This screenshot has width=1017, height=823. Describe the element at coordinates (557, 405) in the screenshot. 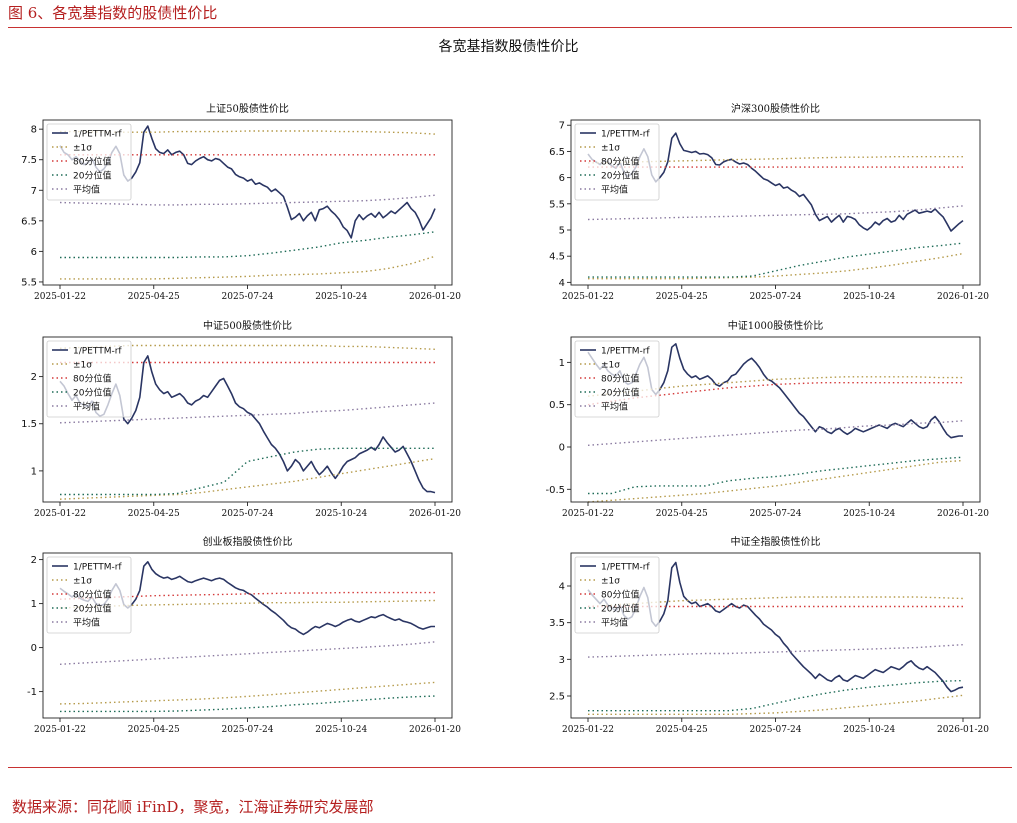

I see `y-tick-label: 0.5` at that location.